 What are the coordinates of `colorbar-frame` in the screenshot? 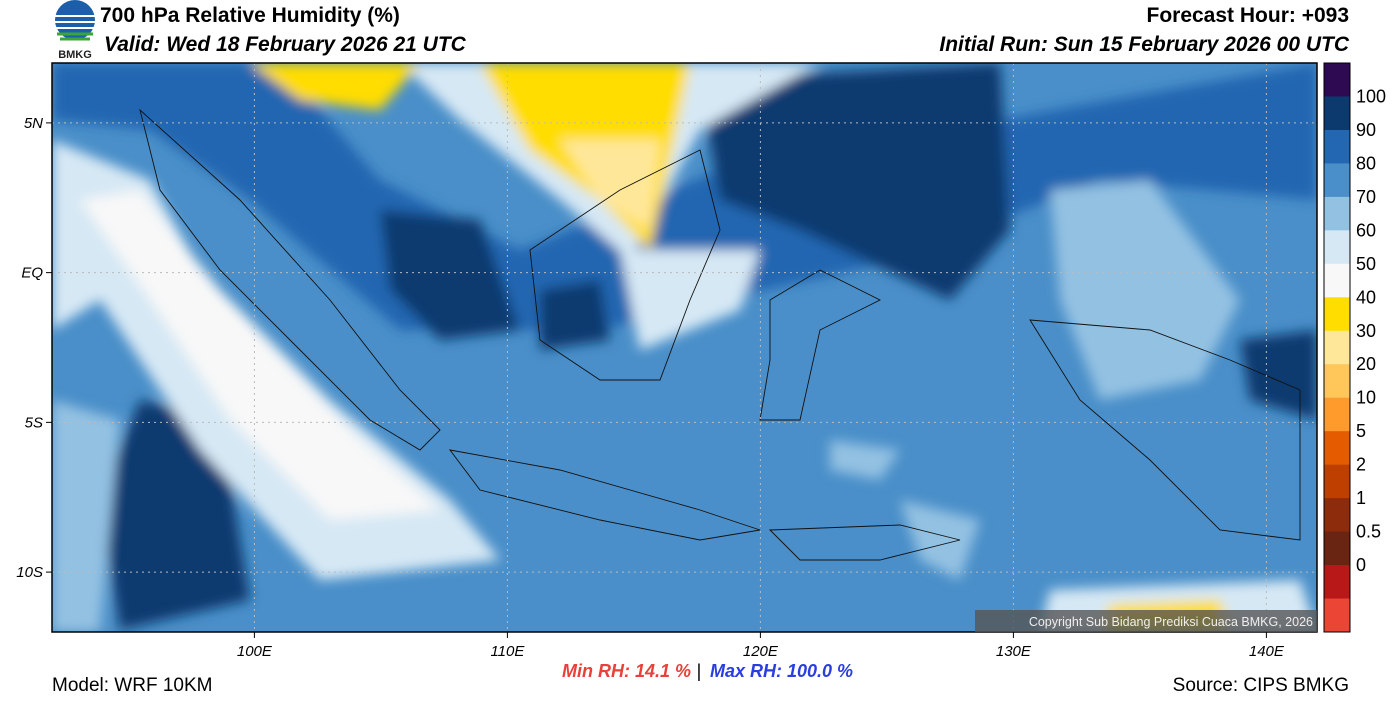 It's located at (1337, 347).